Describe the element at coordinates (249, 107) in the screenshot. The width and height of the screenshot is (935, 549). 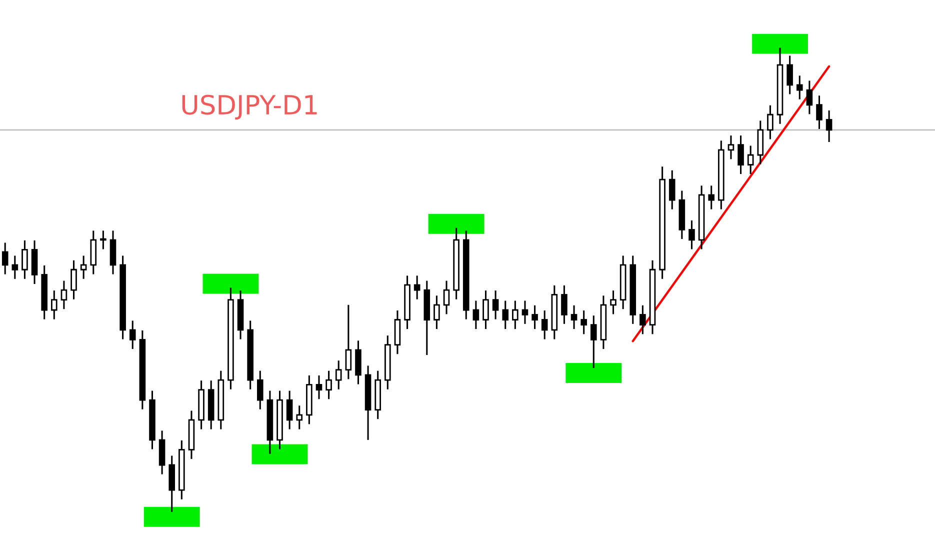
I see `text: USDJPY-D1` at that location.